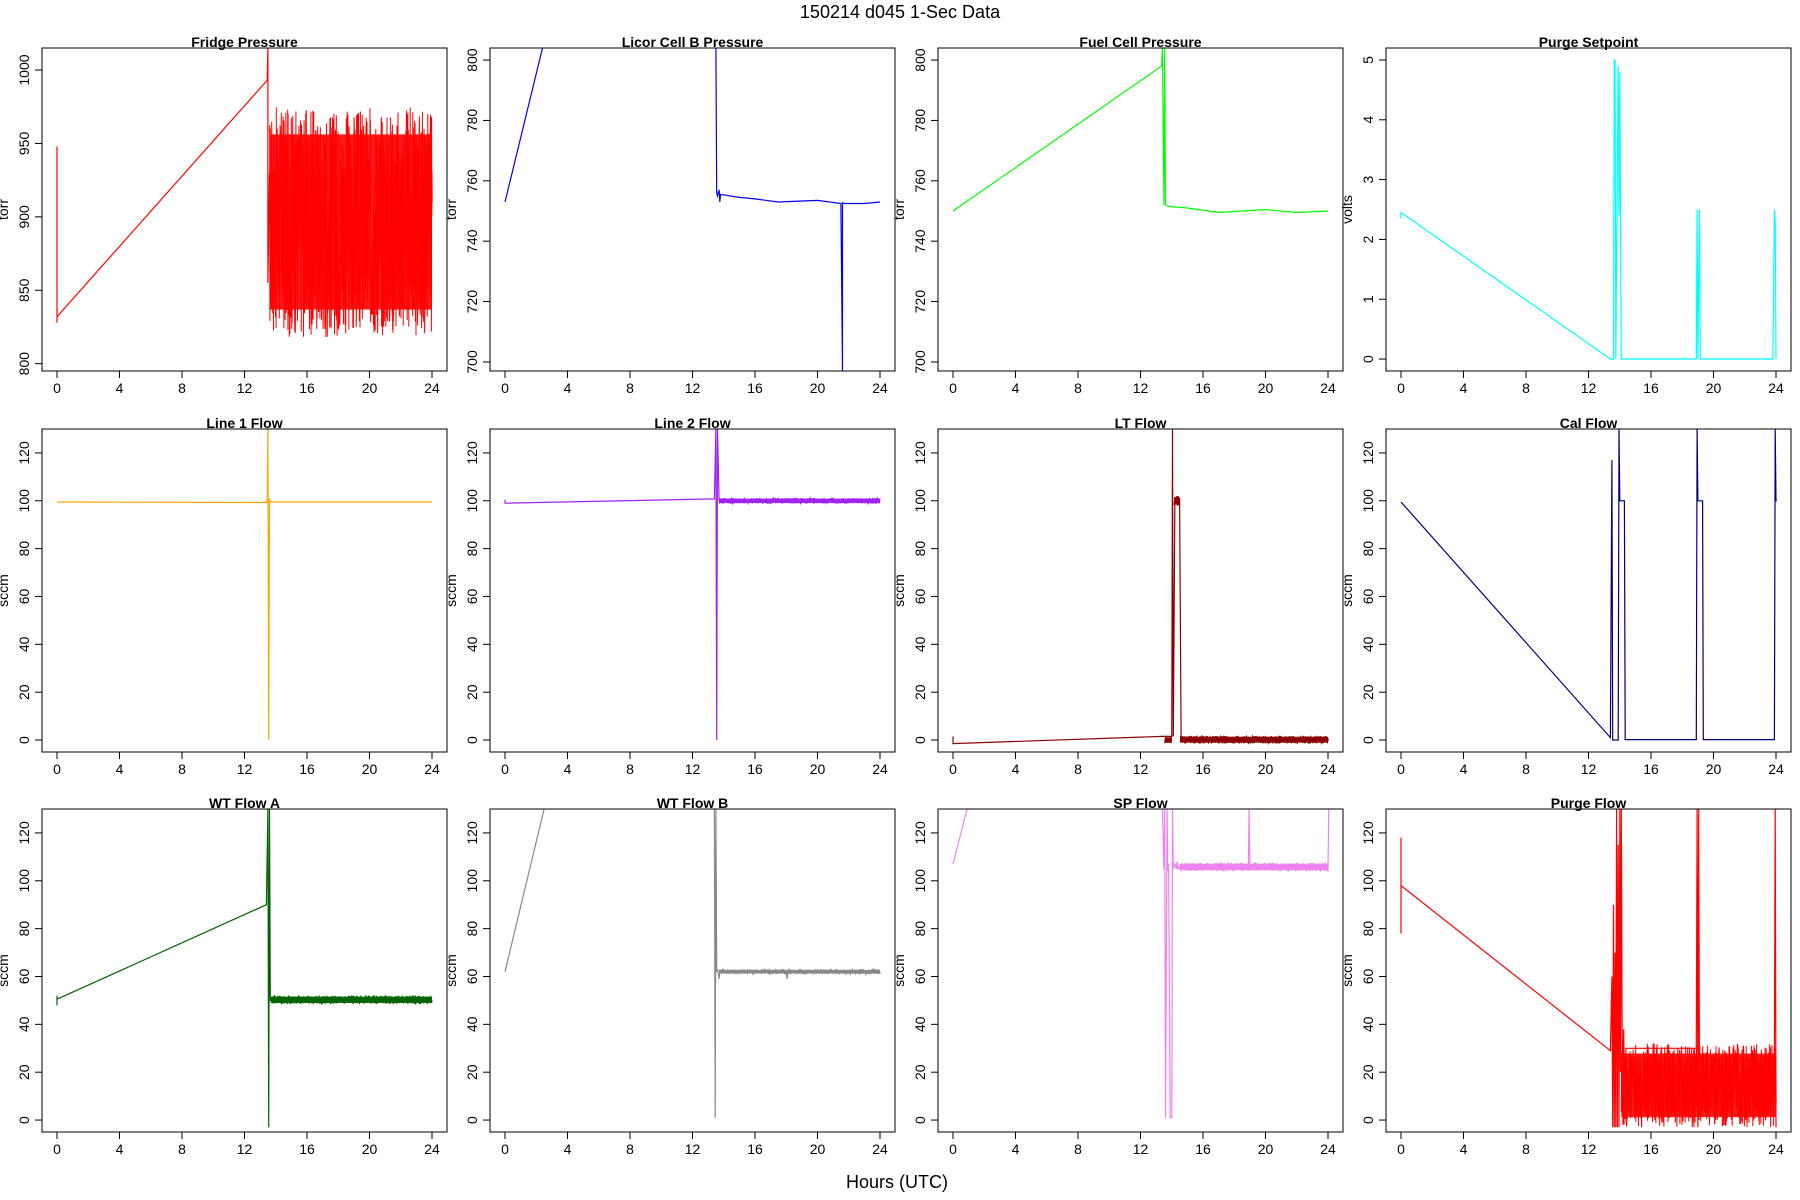 The image size is (1800, 1200). Describe the element at coordinates (1141, 1149) in the screenshot. I see `panel-sp-flow-x-tick-label: 12` at that location.